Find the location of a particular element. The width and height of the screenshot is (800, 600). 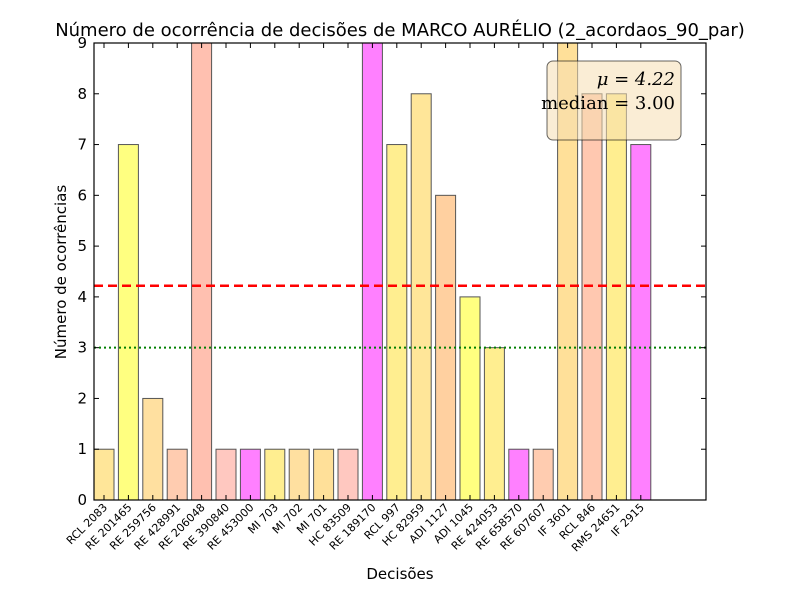

reference-lines is located at coordinates (400, 316).